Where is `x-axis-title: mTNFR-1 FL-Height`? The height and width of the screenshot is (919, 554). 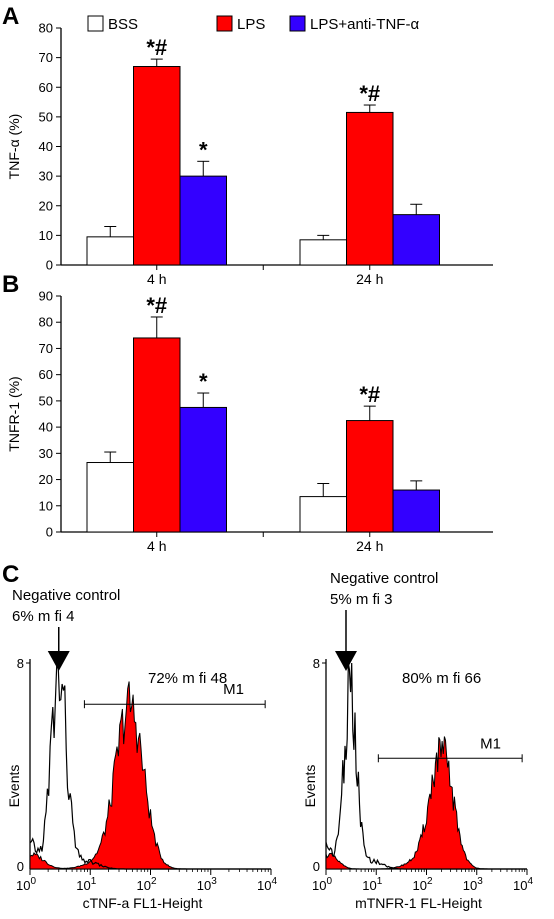 x-axis-title: mTNFR-1 FL-Height is located at coordinates (418, 903).